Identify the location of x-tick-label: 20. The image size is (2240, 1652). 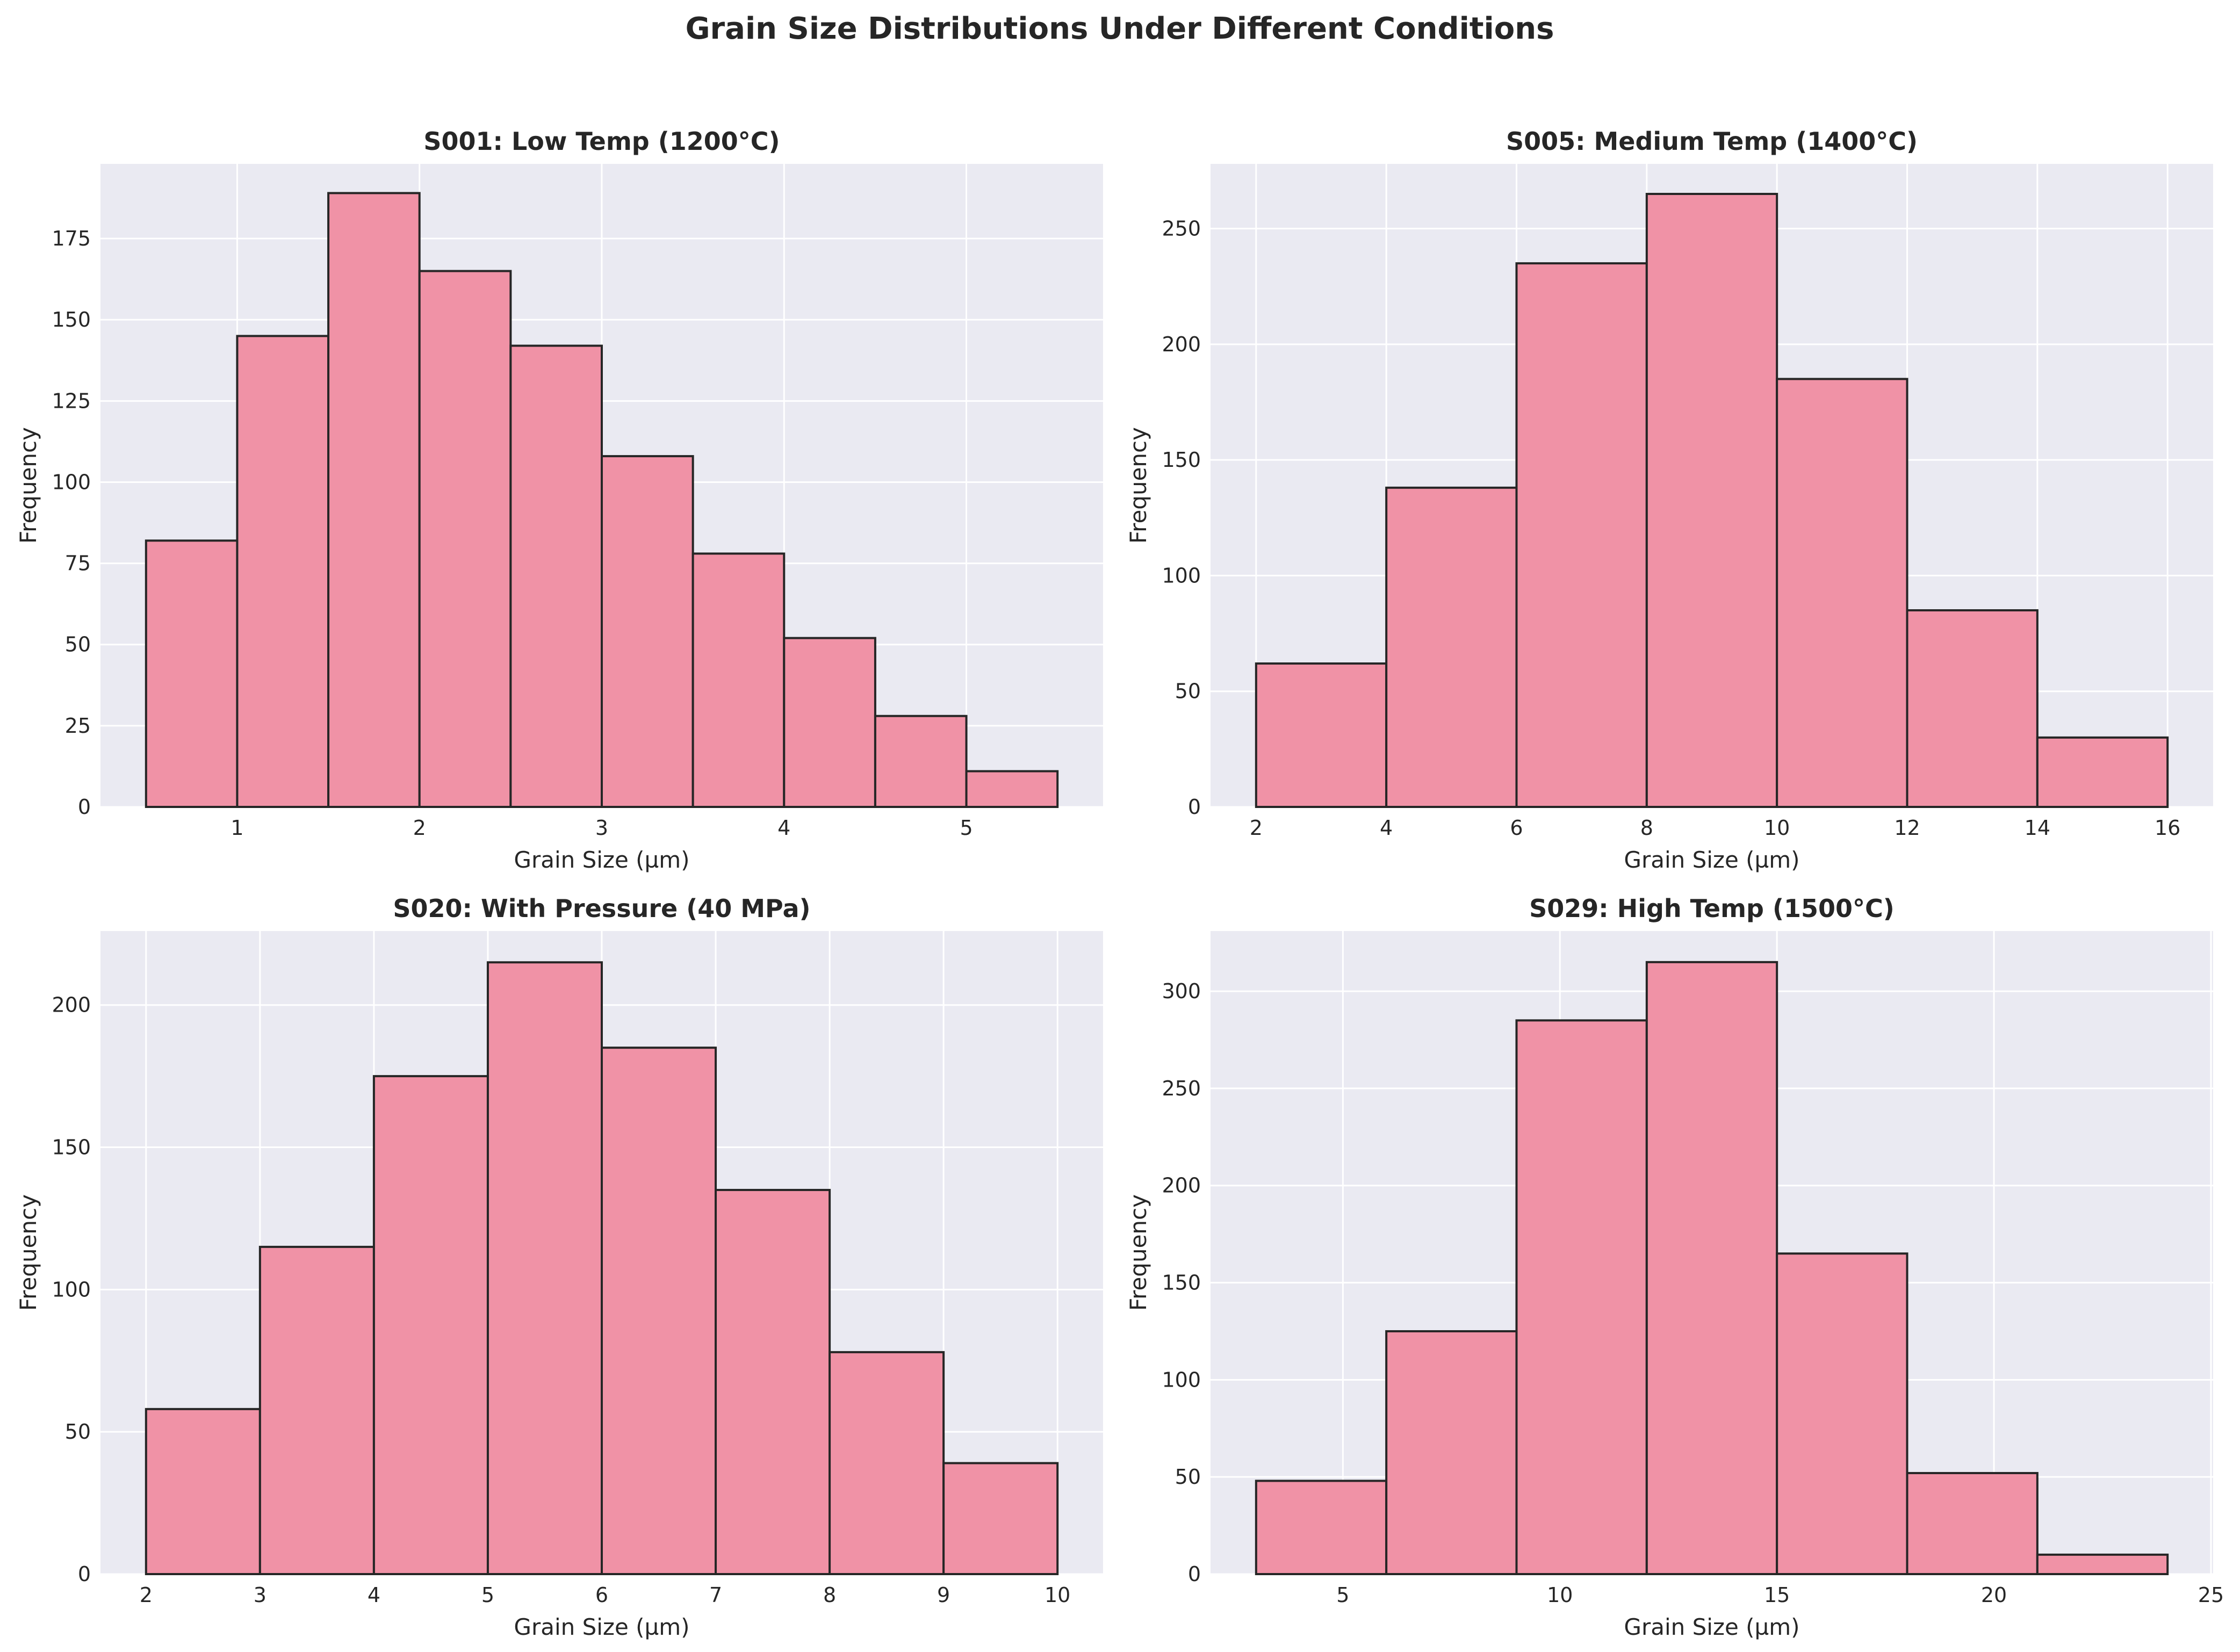
(1994, 1595).